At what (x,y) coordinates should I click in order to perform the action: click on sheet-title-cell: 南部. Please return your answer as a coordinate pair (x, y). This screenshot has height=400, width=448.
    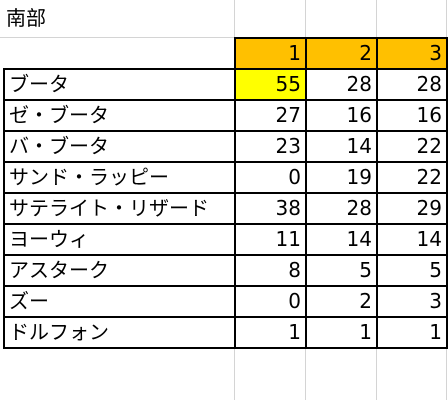
    Looking at the image, I should click on (26, 18).